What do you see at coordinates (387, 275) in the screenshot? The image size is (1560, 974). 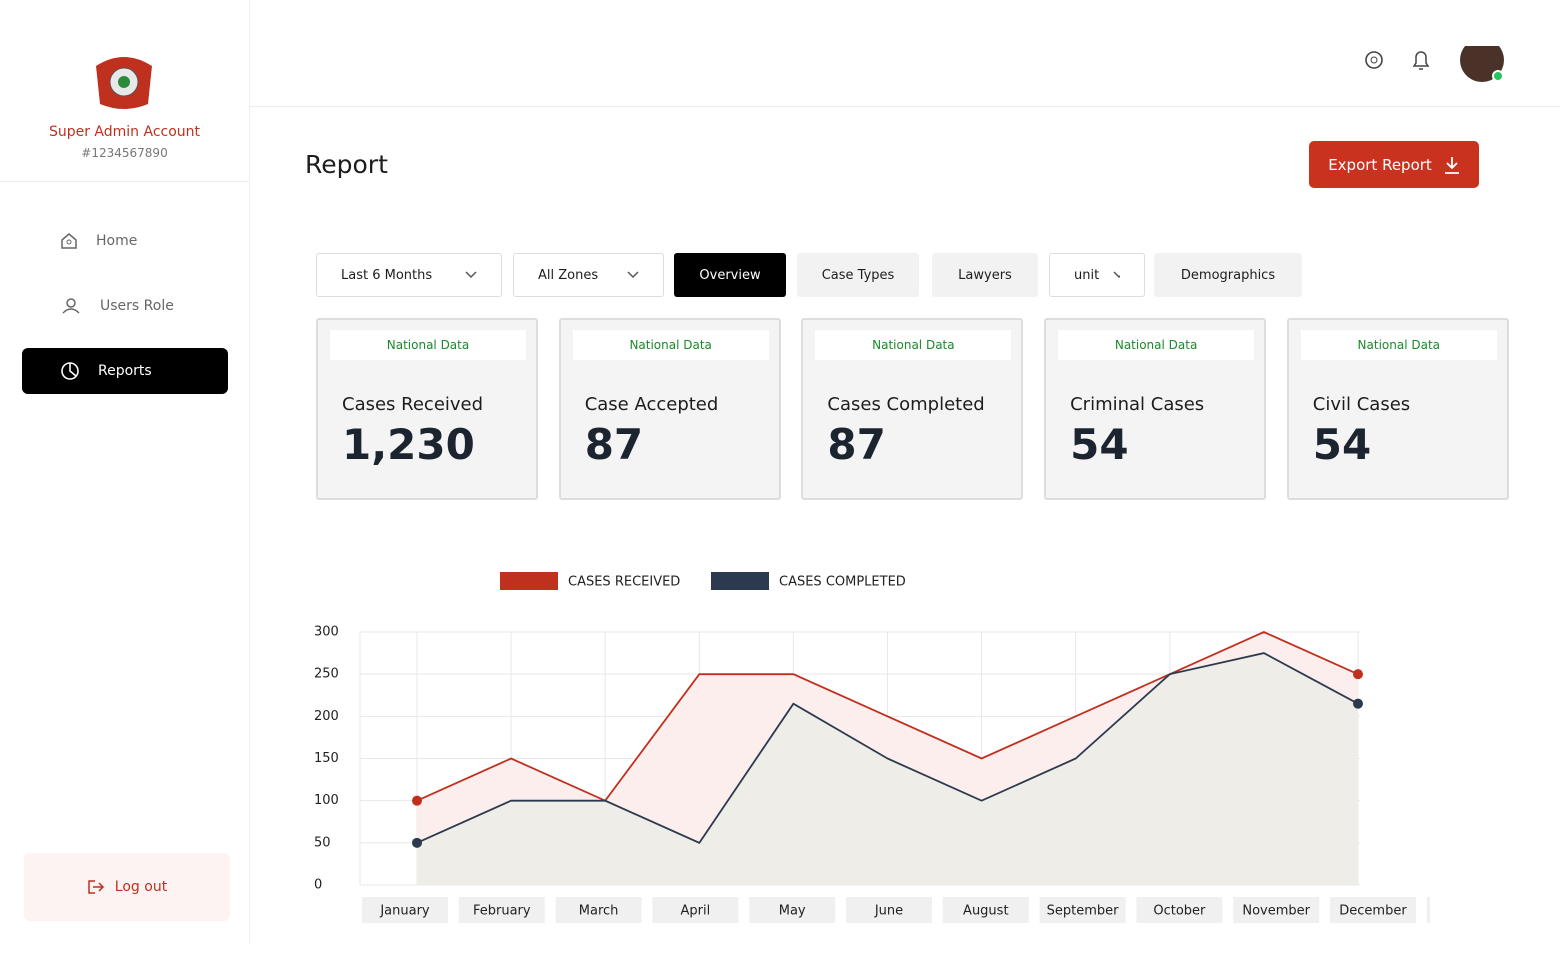 I see `filter-label: Last 6 Months` at bounding box center [387, 275].